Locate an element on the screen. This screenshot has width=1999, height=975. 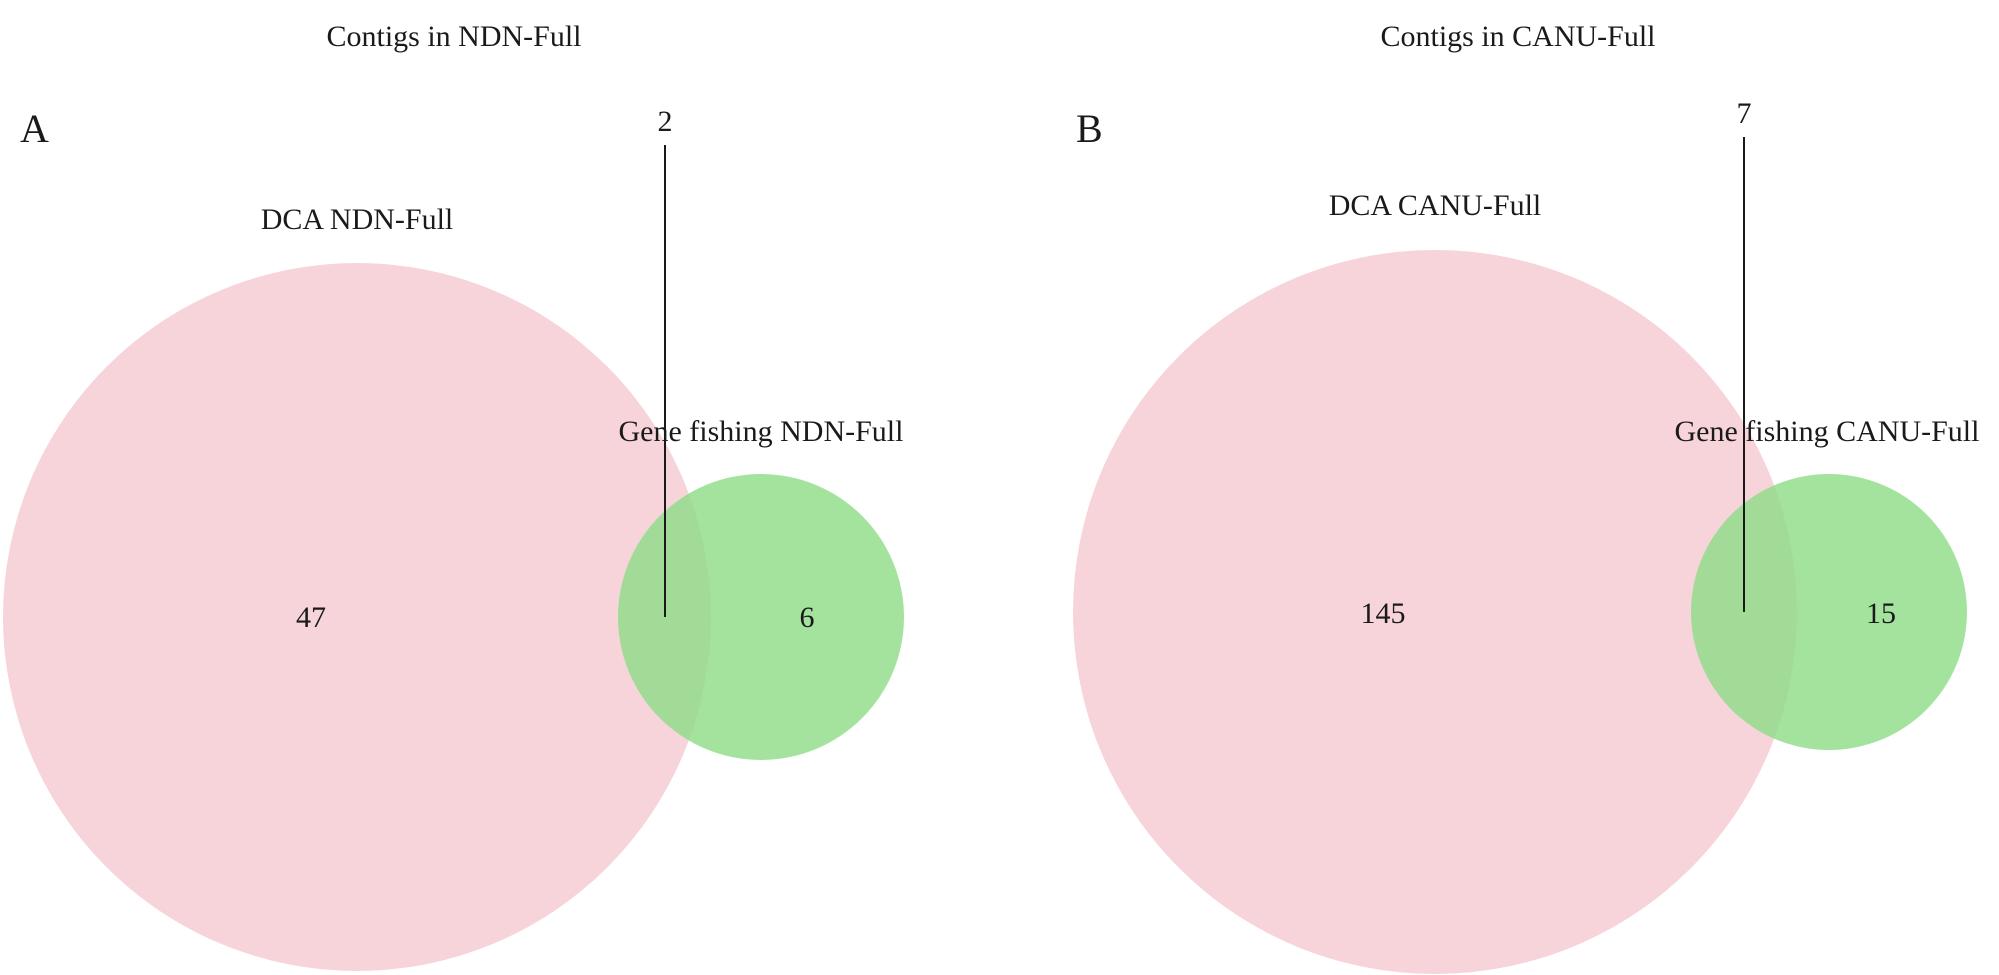
set-label-gene-fishing-ndn: Gene fishing NDN-Full is located at coordinates (761, 431).